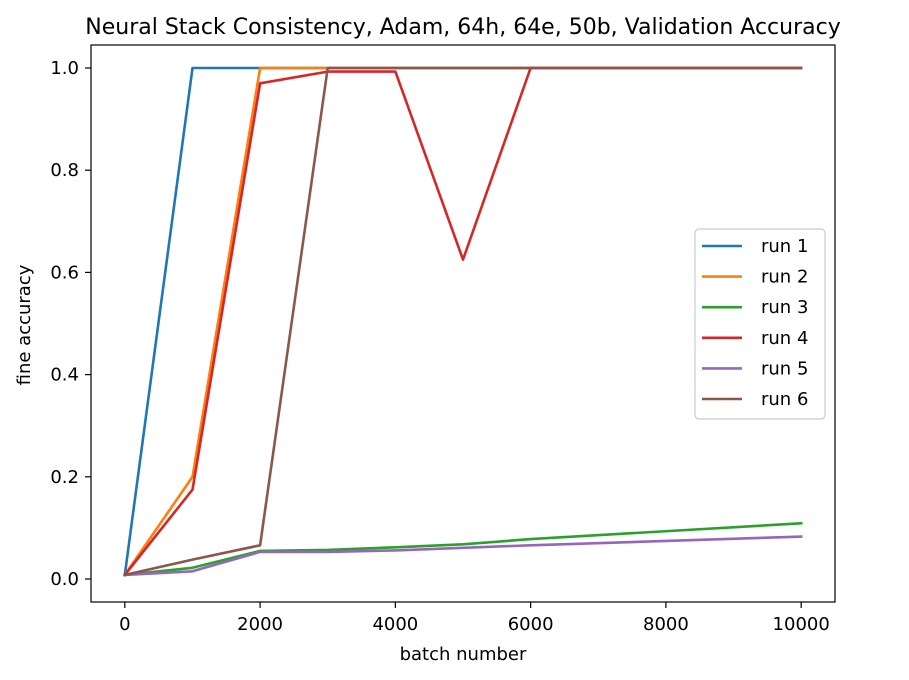 The image size is (909, 680). What do you see at coordinates (64, 68) in the screenshot?
I see `y-tick-label: 1.0` at bounding box center [64, 68].